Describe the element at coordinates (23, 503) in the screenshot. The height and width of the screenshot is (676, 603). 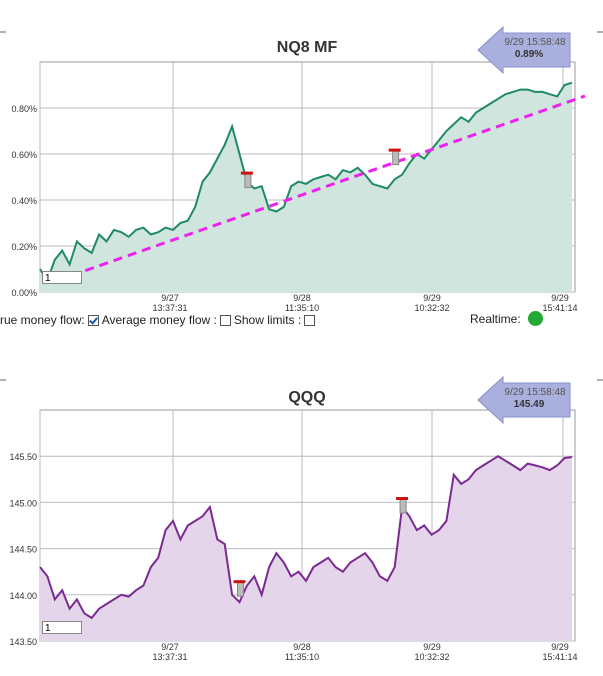
I see `y-tick-label: 145.00` at that location.